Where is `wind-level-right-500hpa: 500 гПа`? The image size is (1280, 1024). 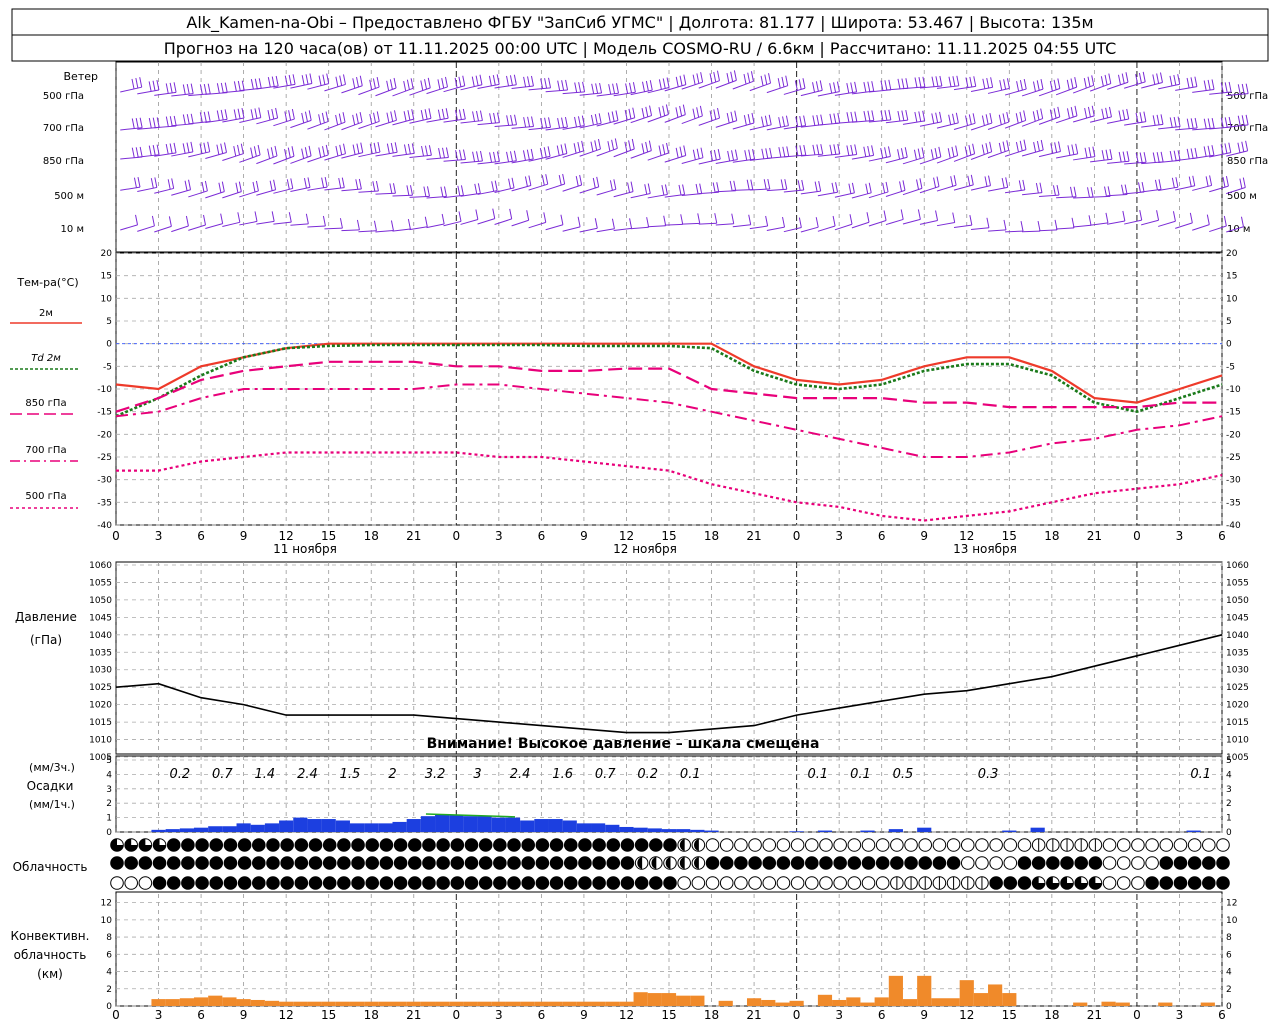
wind-level-right-500hpa: 500 гПа is located at coordinates (1247, 96).